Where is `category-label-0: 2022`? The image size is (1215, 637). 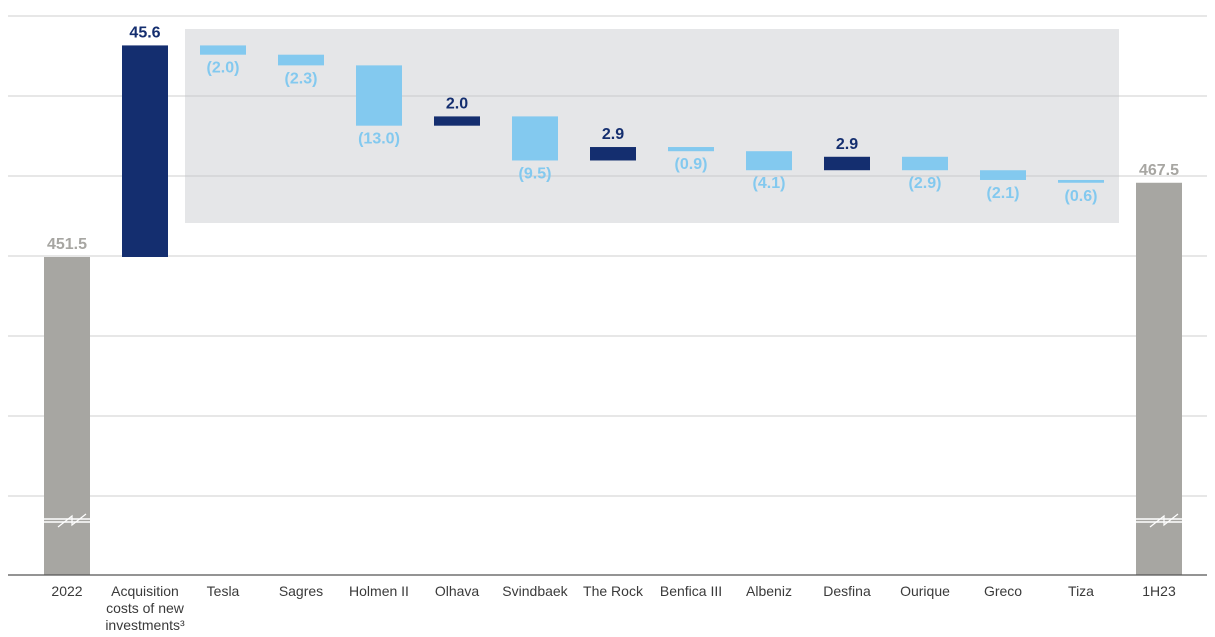 category-label-0: 2022 is located at coordinates (66, 591).